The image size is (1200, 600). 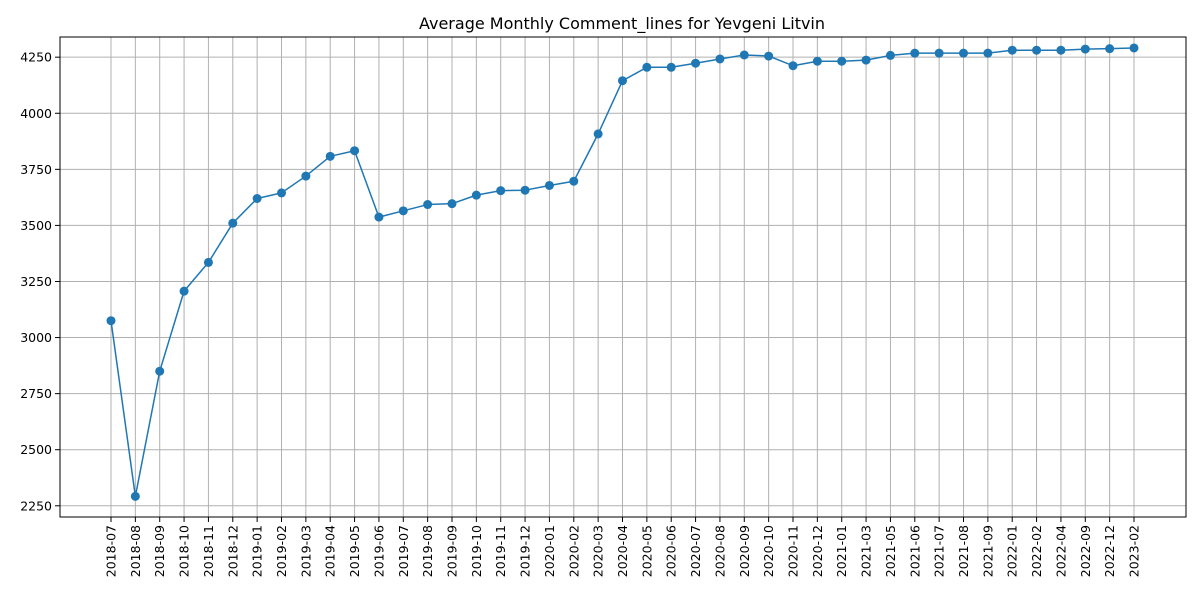 What do you see at coordinates (427, 551) in the screenshot?
I see `x-tick-label: 2019-08` at bounding box center [427, 551].